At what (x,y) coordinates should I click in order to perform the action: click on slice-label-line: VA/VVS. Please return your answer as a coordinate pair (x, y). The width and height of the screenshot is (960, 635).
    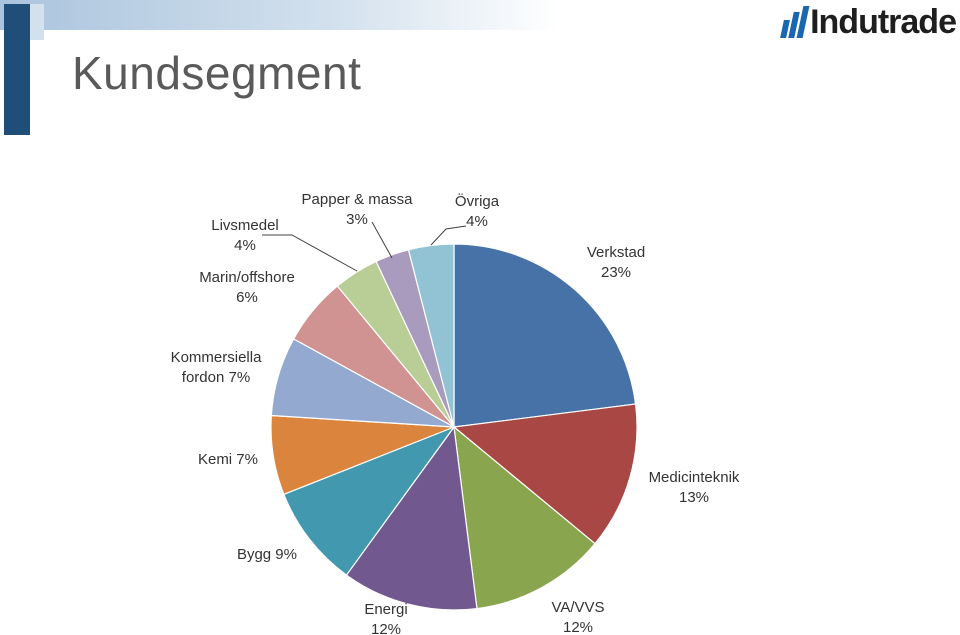
    Looking at the image, I should click on (577, 607).